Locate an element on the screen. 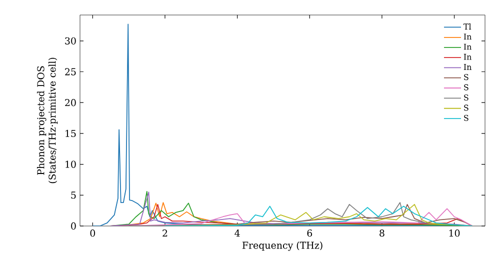  x-tick-label: 2 is located at coordinates (165, 233).